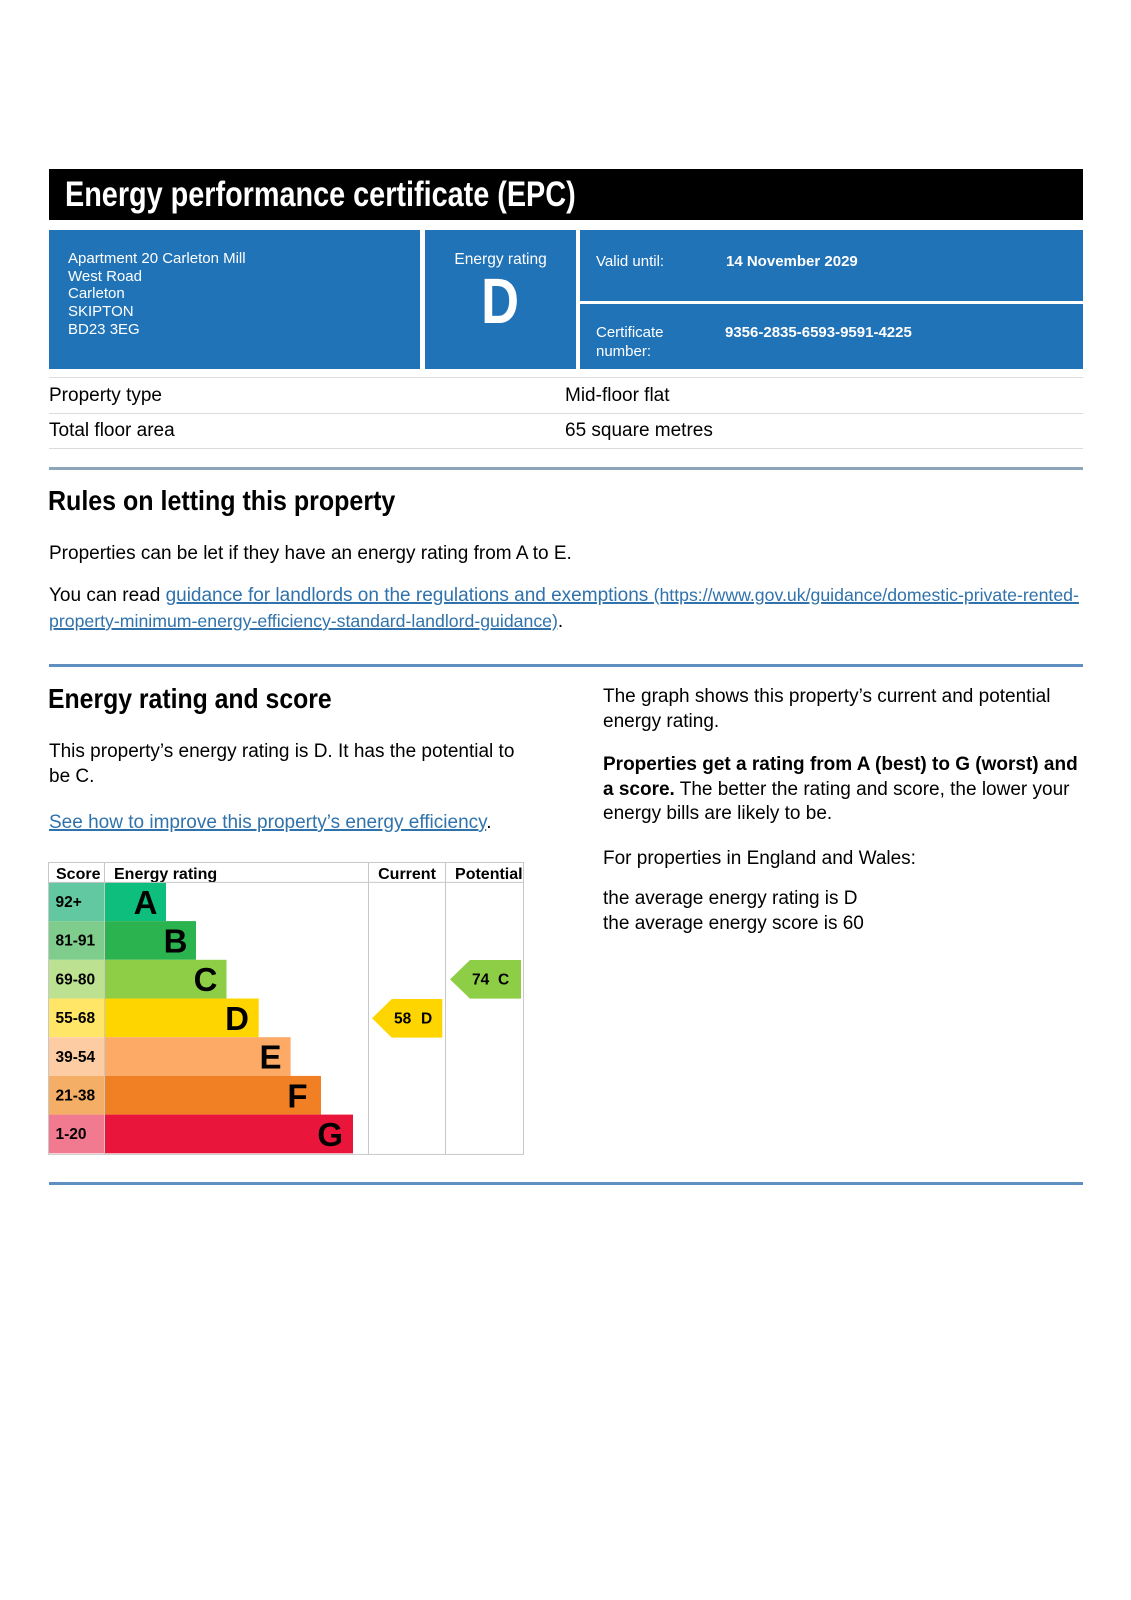  What do you see at coordinates (146, 902) in the screenshot?
I see `svg-text: A` at bounding box center [146, 902].